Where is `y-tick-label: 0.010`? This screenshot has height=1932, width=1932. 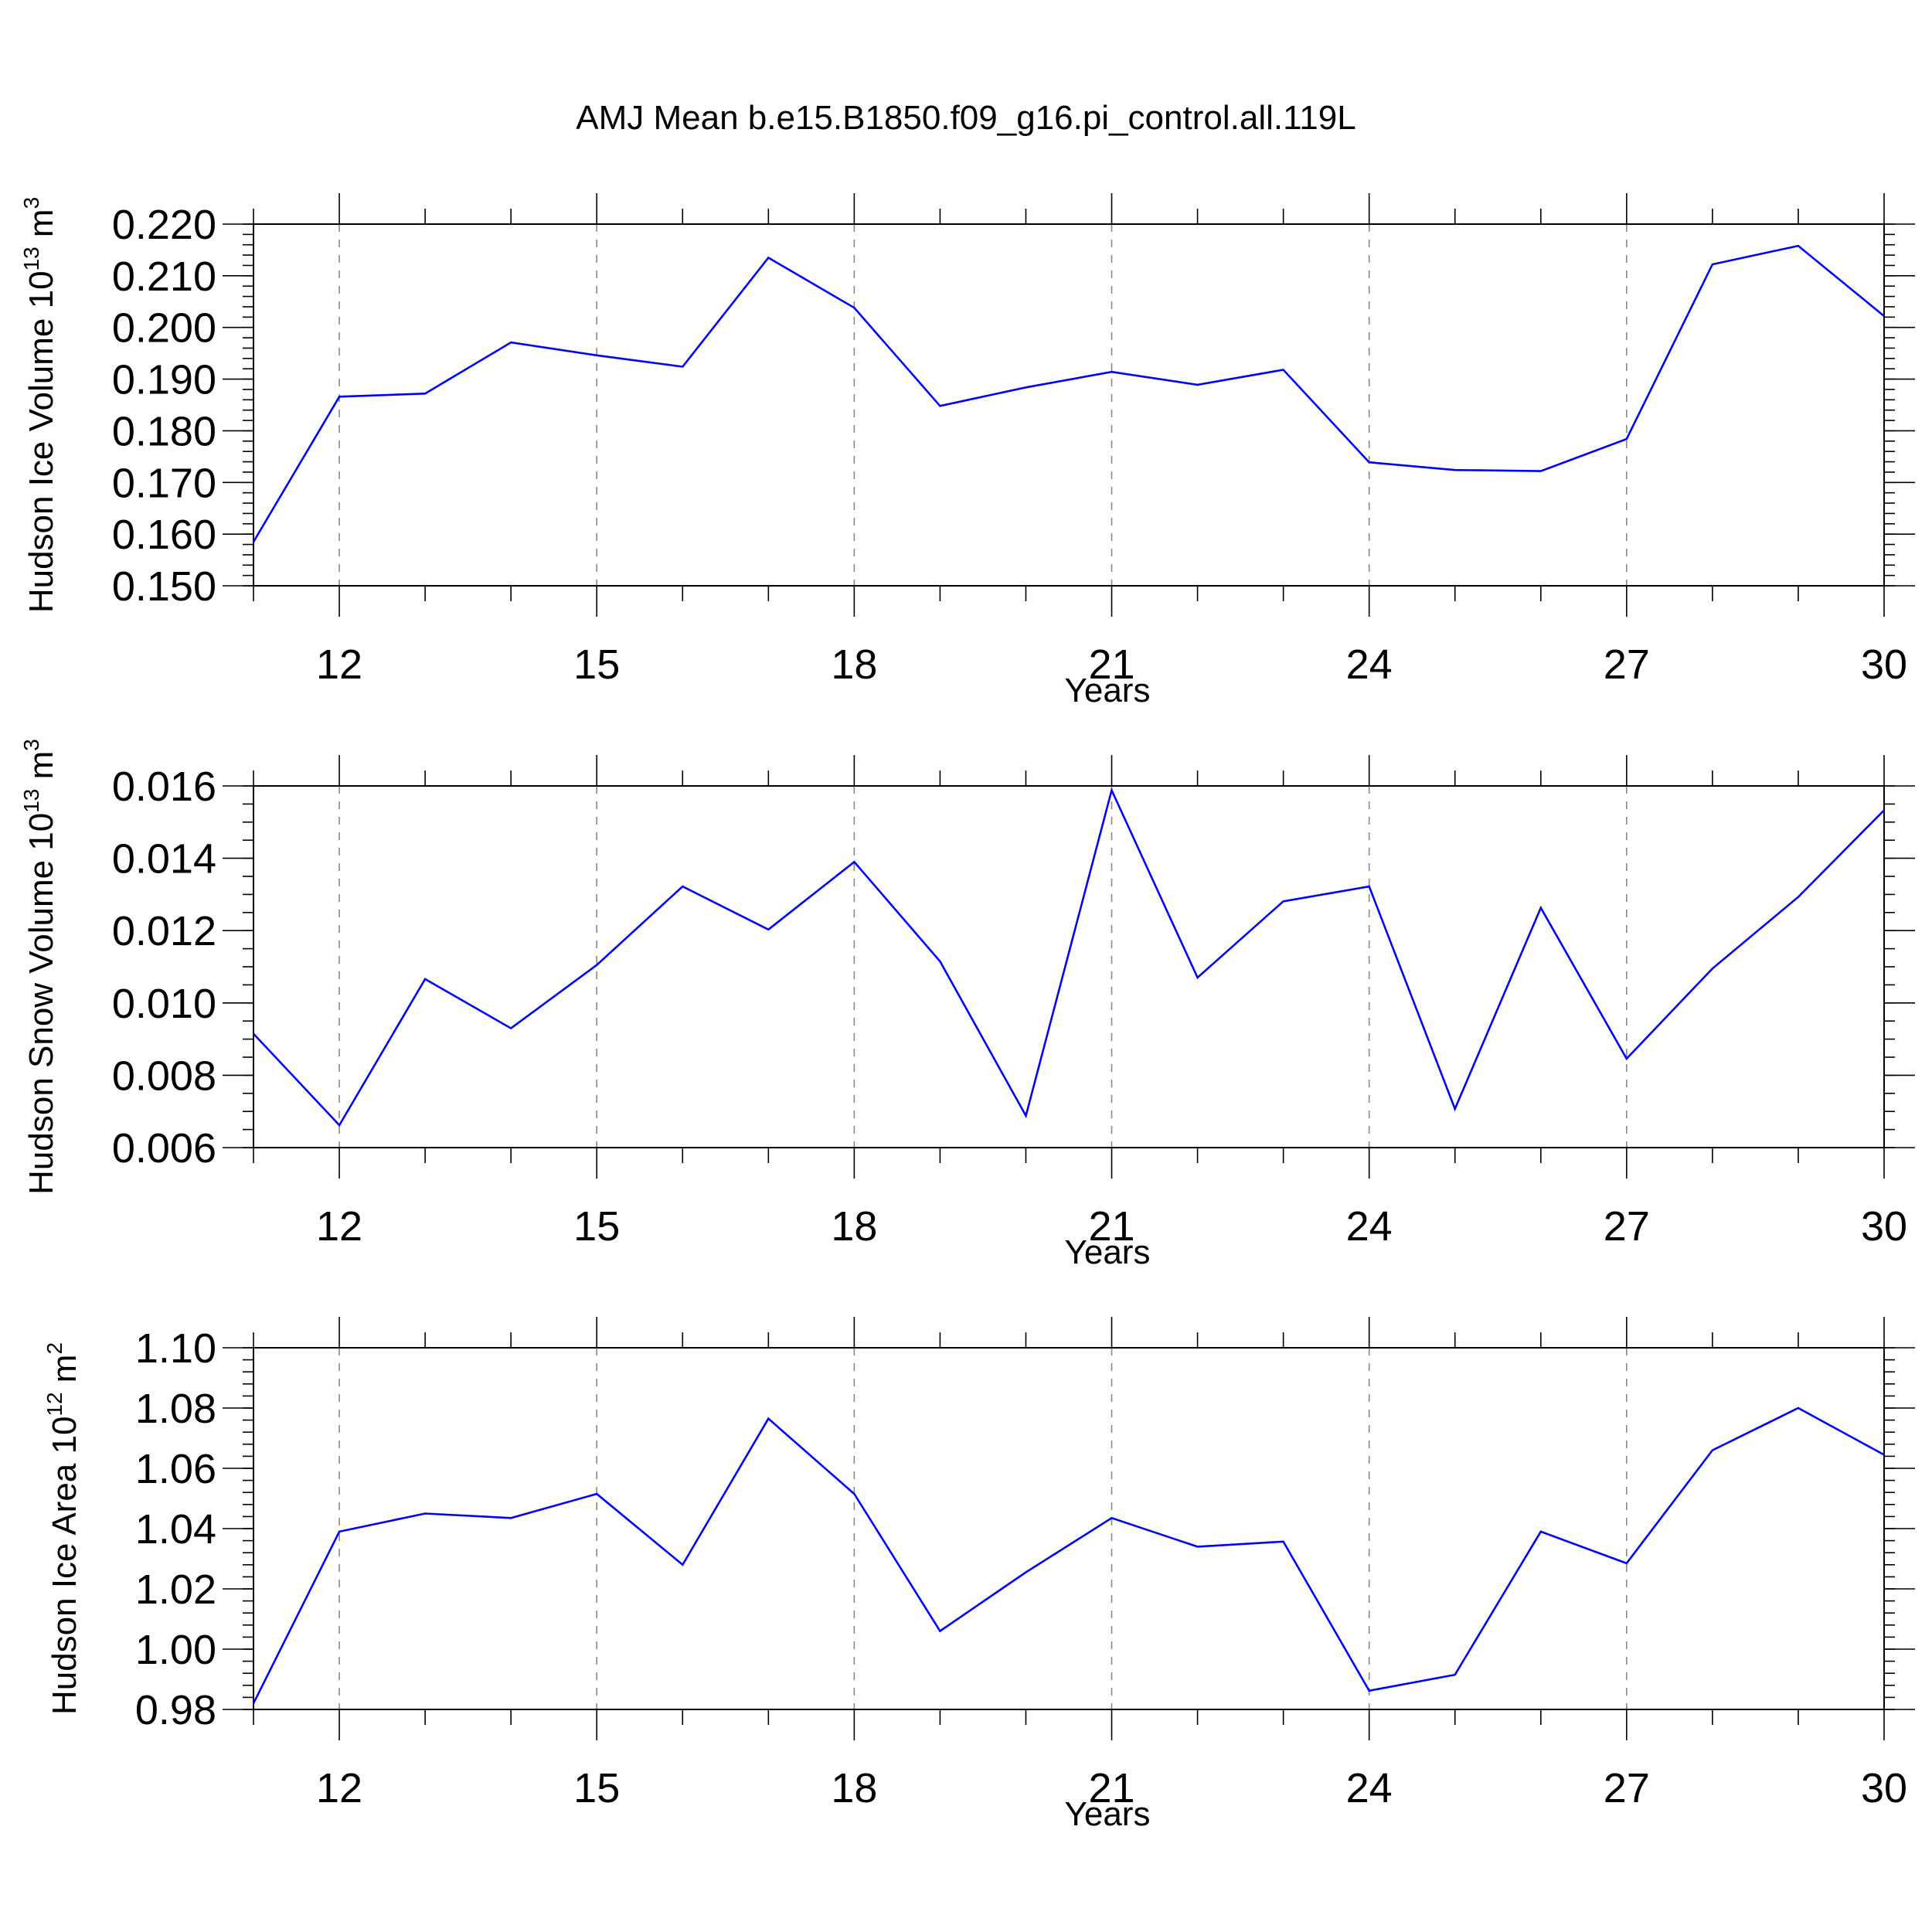
y-tick-label: 0.010 is located at coordinates (164, 1004).